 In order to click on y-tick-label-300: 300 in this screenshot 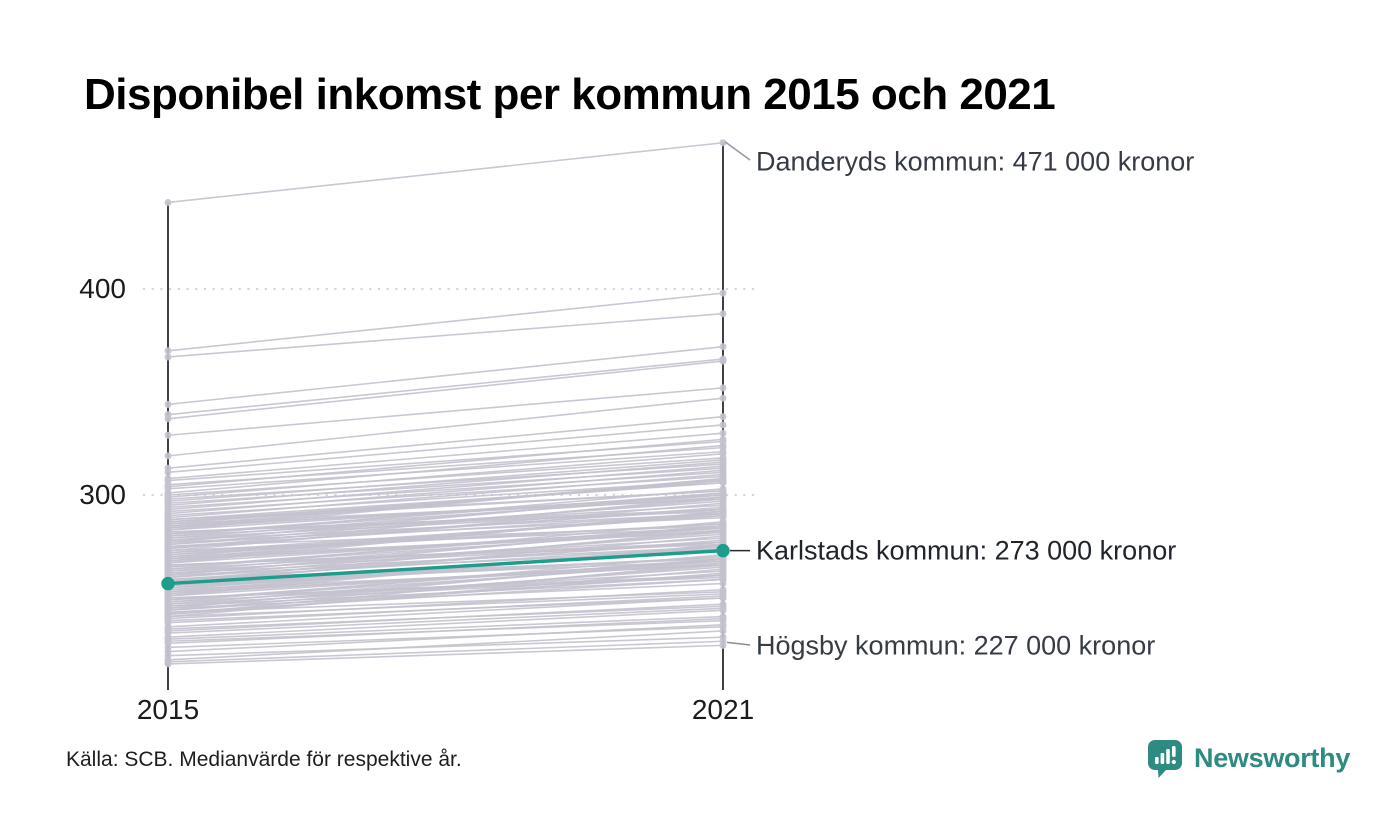, I will do `click(102, 494)`.